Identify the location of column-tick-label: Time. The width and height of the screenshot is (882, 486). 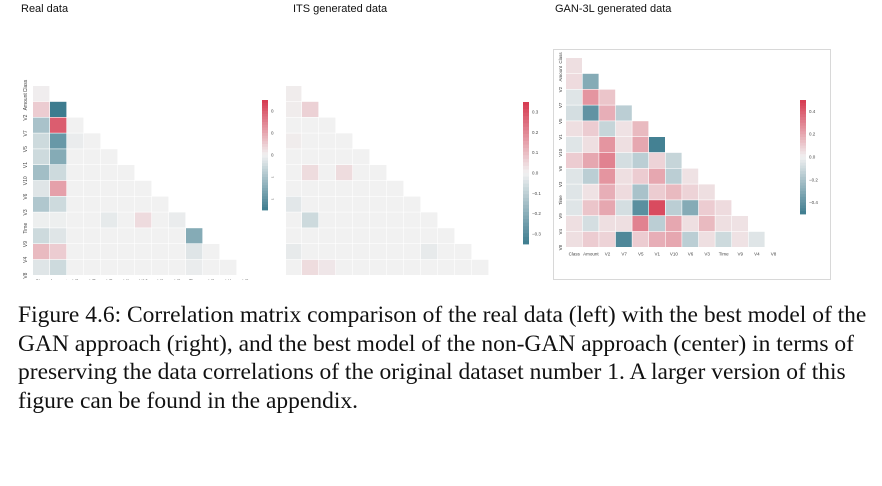
(724, 254).